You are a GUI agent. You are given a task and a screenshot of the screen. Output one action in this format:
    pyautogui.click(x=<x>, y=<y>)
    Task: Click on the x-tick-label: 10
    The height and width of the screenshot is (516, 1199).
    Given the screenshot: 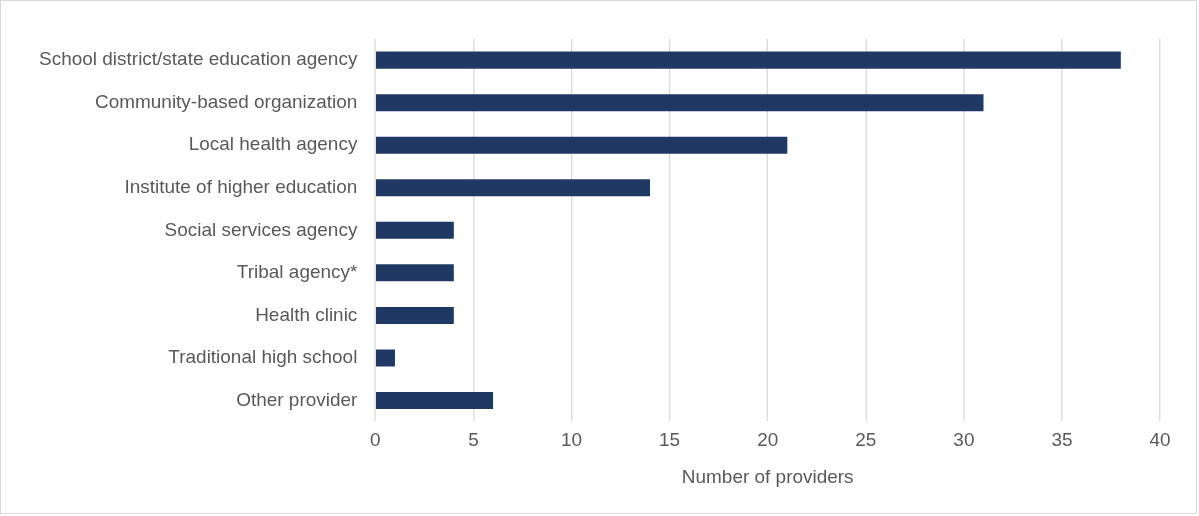 What is the action you would take?
    pyautogui.click(x=571, y=440)
    